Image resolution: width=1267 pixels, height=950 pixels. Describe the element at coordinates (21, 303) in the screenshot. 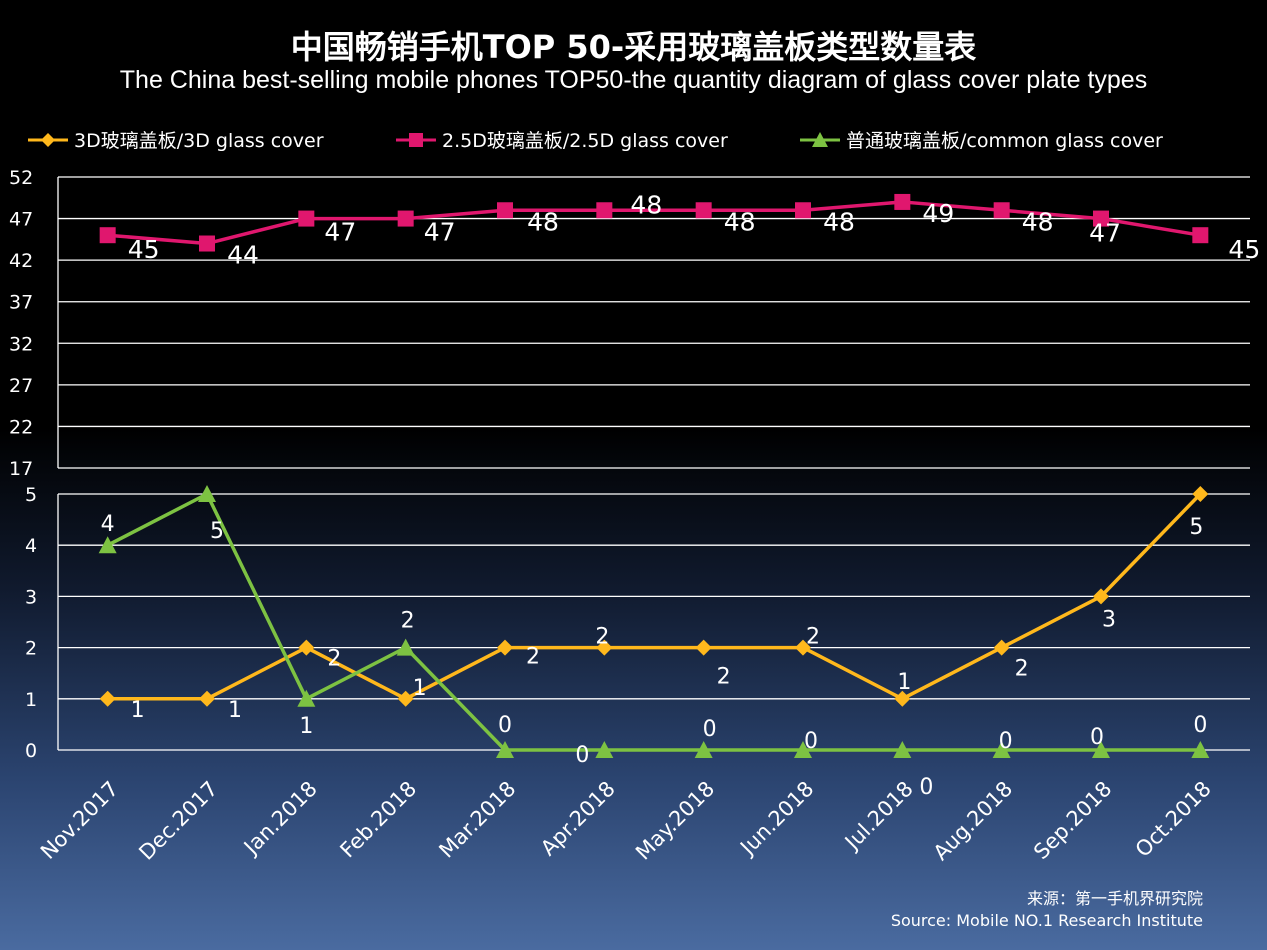

I see `upper-y-tick-label: 37` at that location.